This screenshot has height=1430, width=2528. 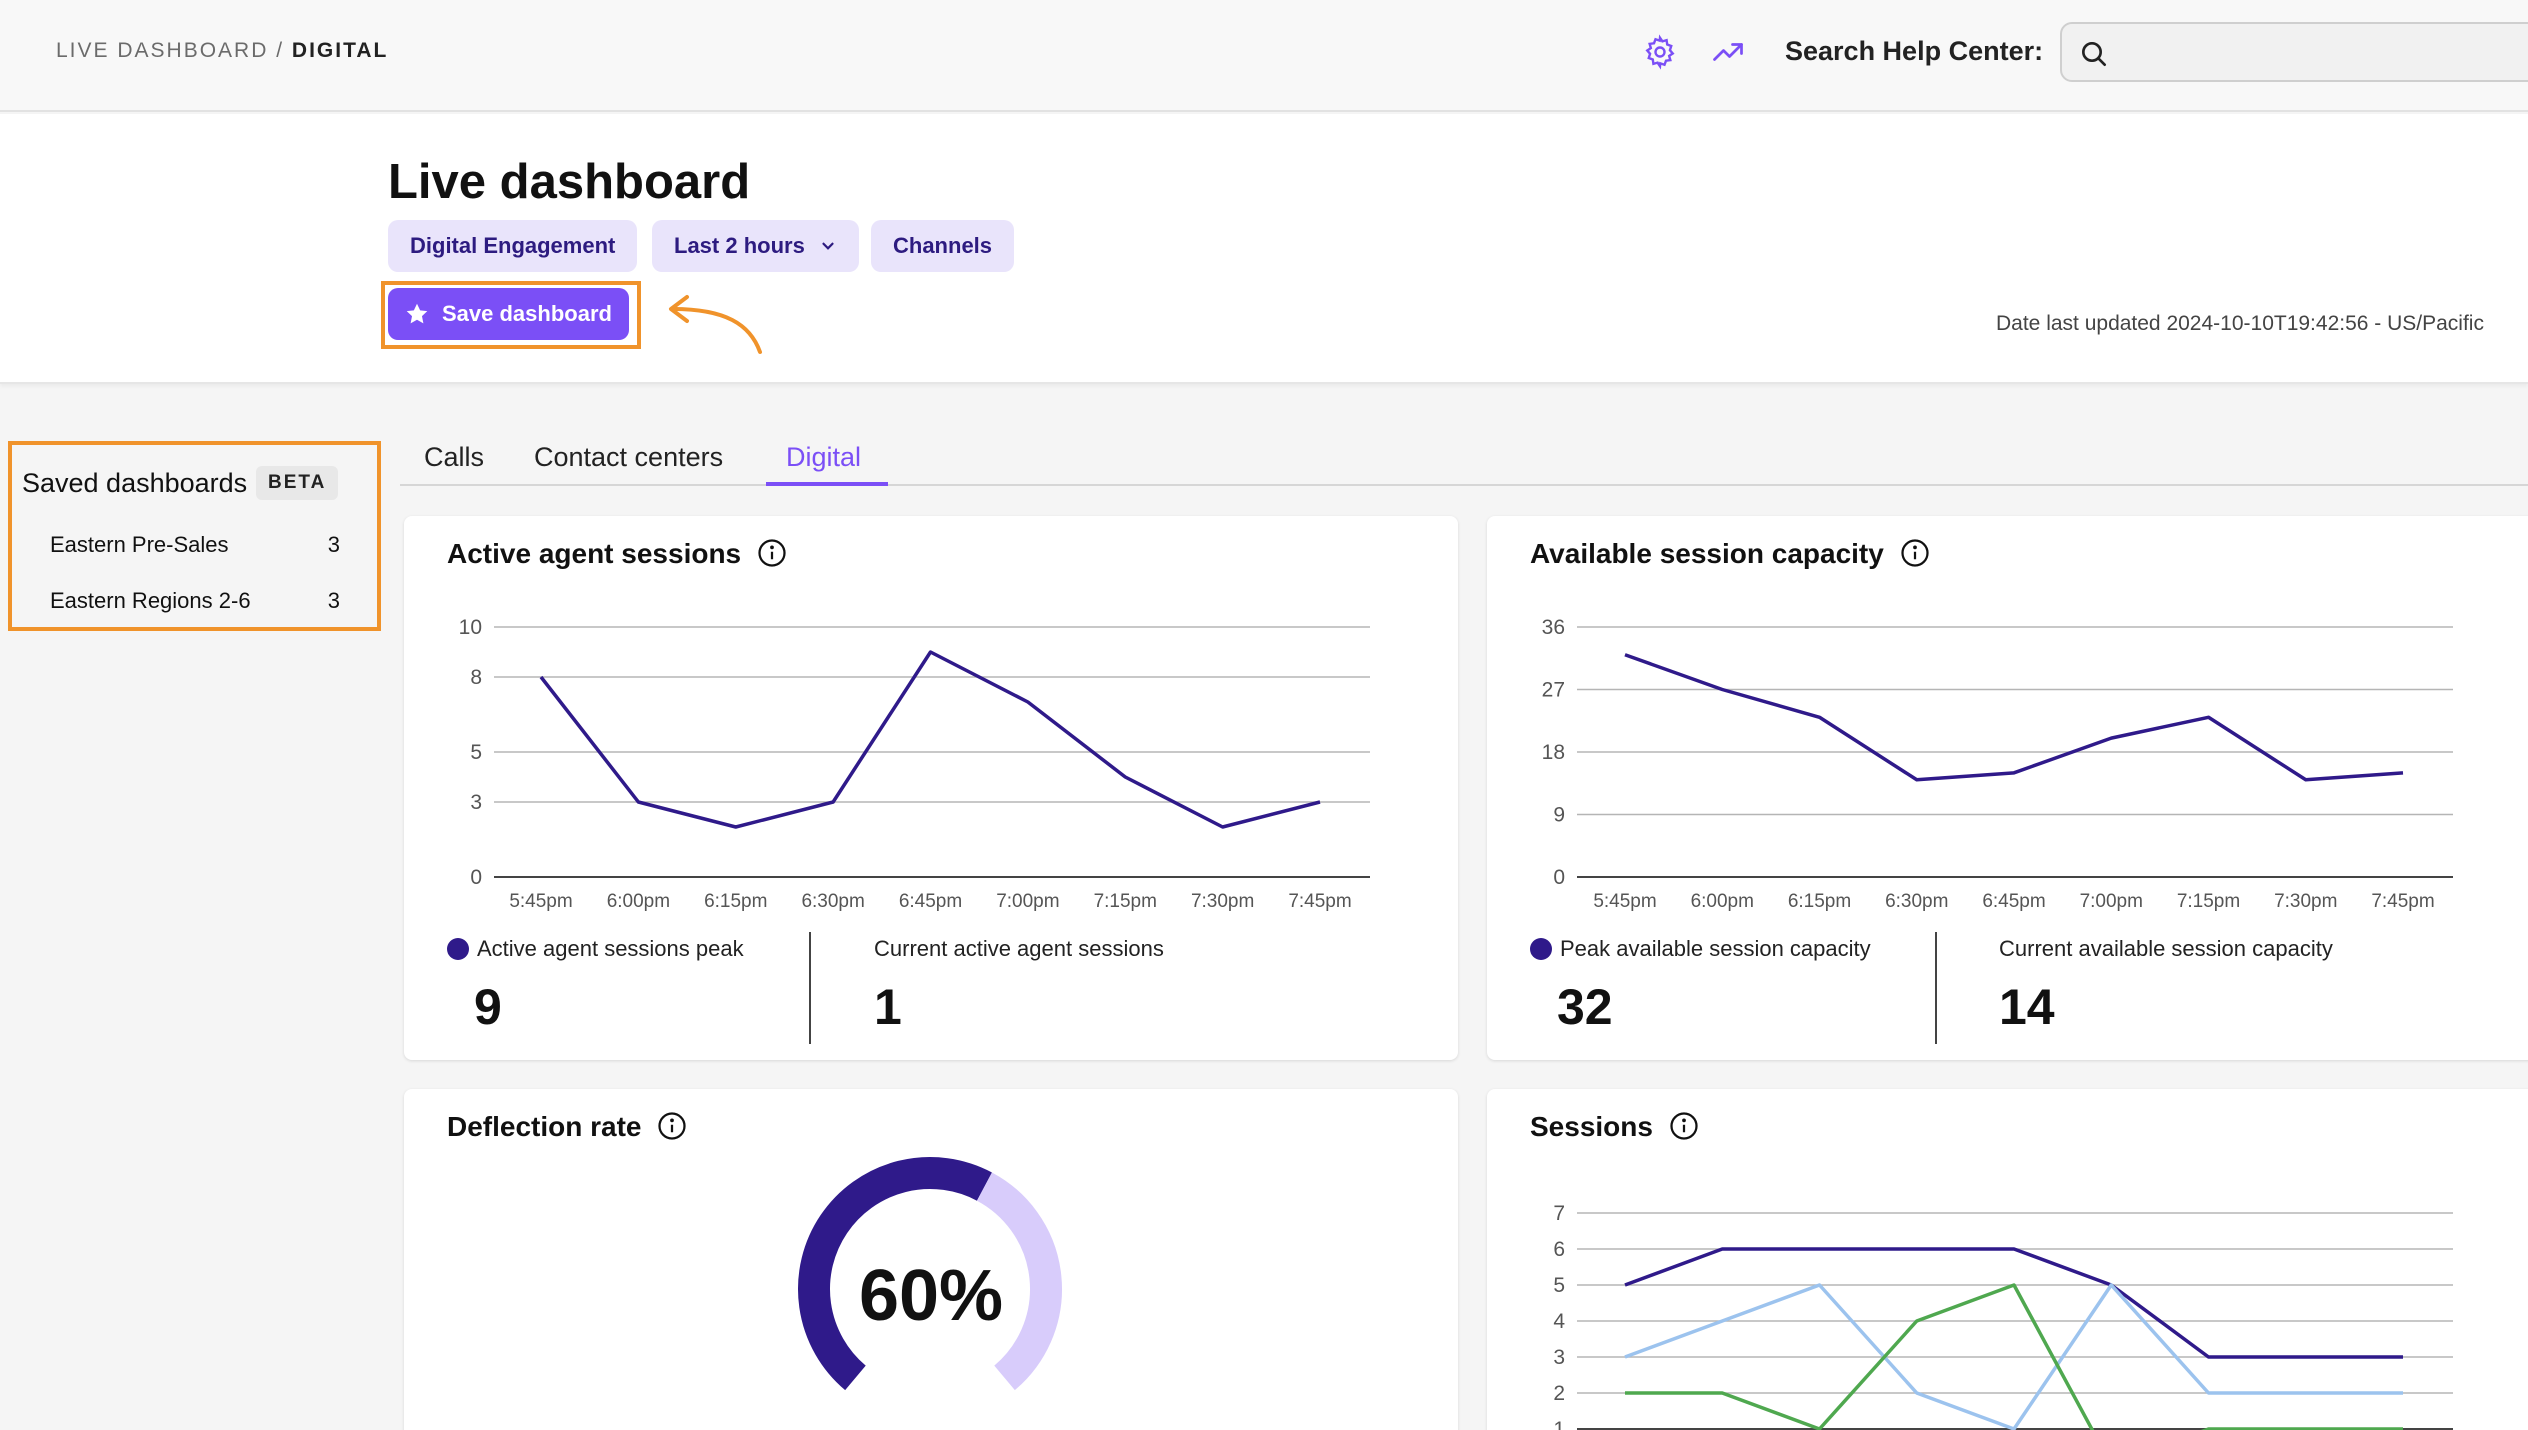 What do you see at coordinates (1707, 553) in the screenshot?
I see `available-session-capacity-title: Available session capacity` at bounding box center [1707, 553].